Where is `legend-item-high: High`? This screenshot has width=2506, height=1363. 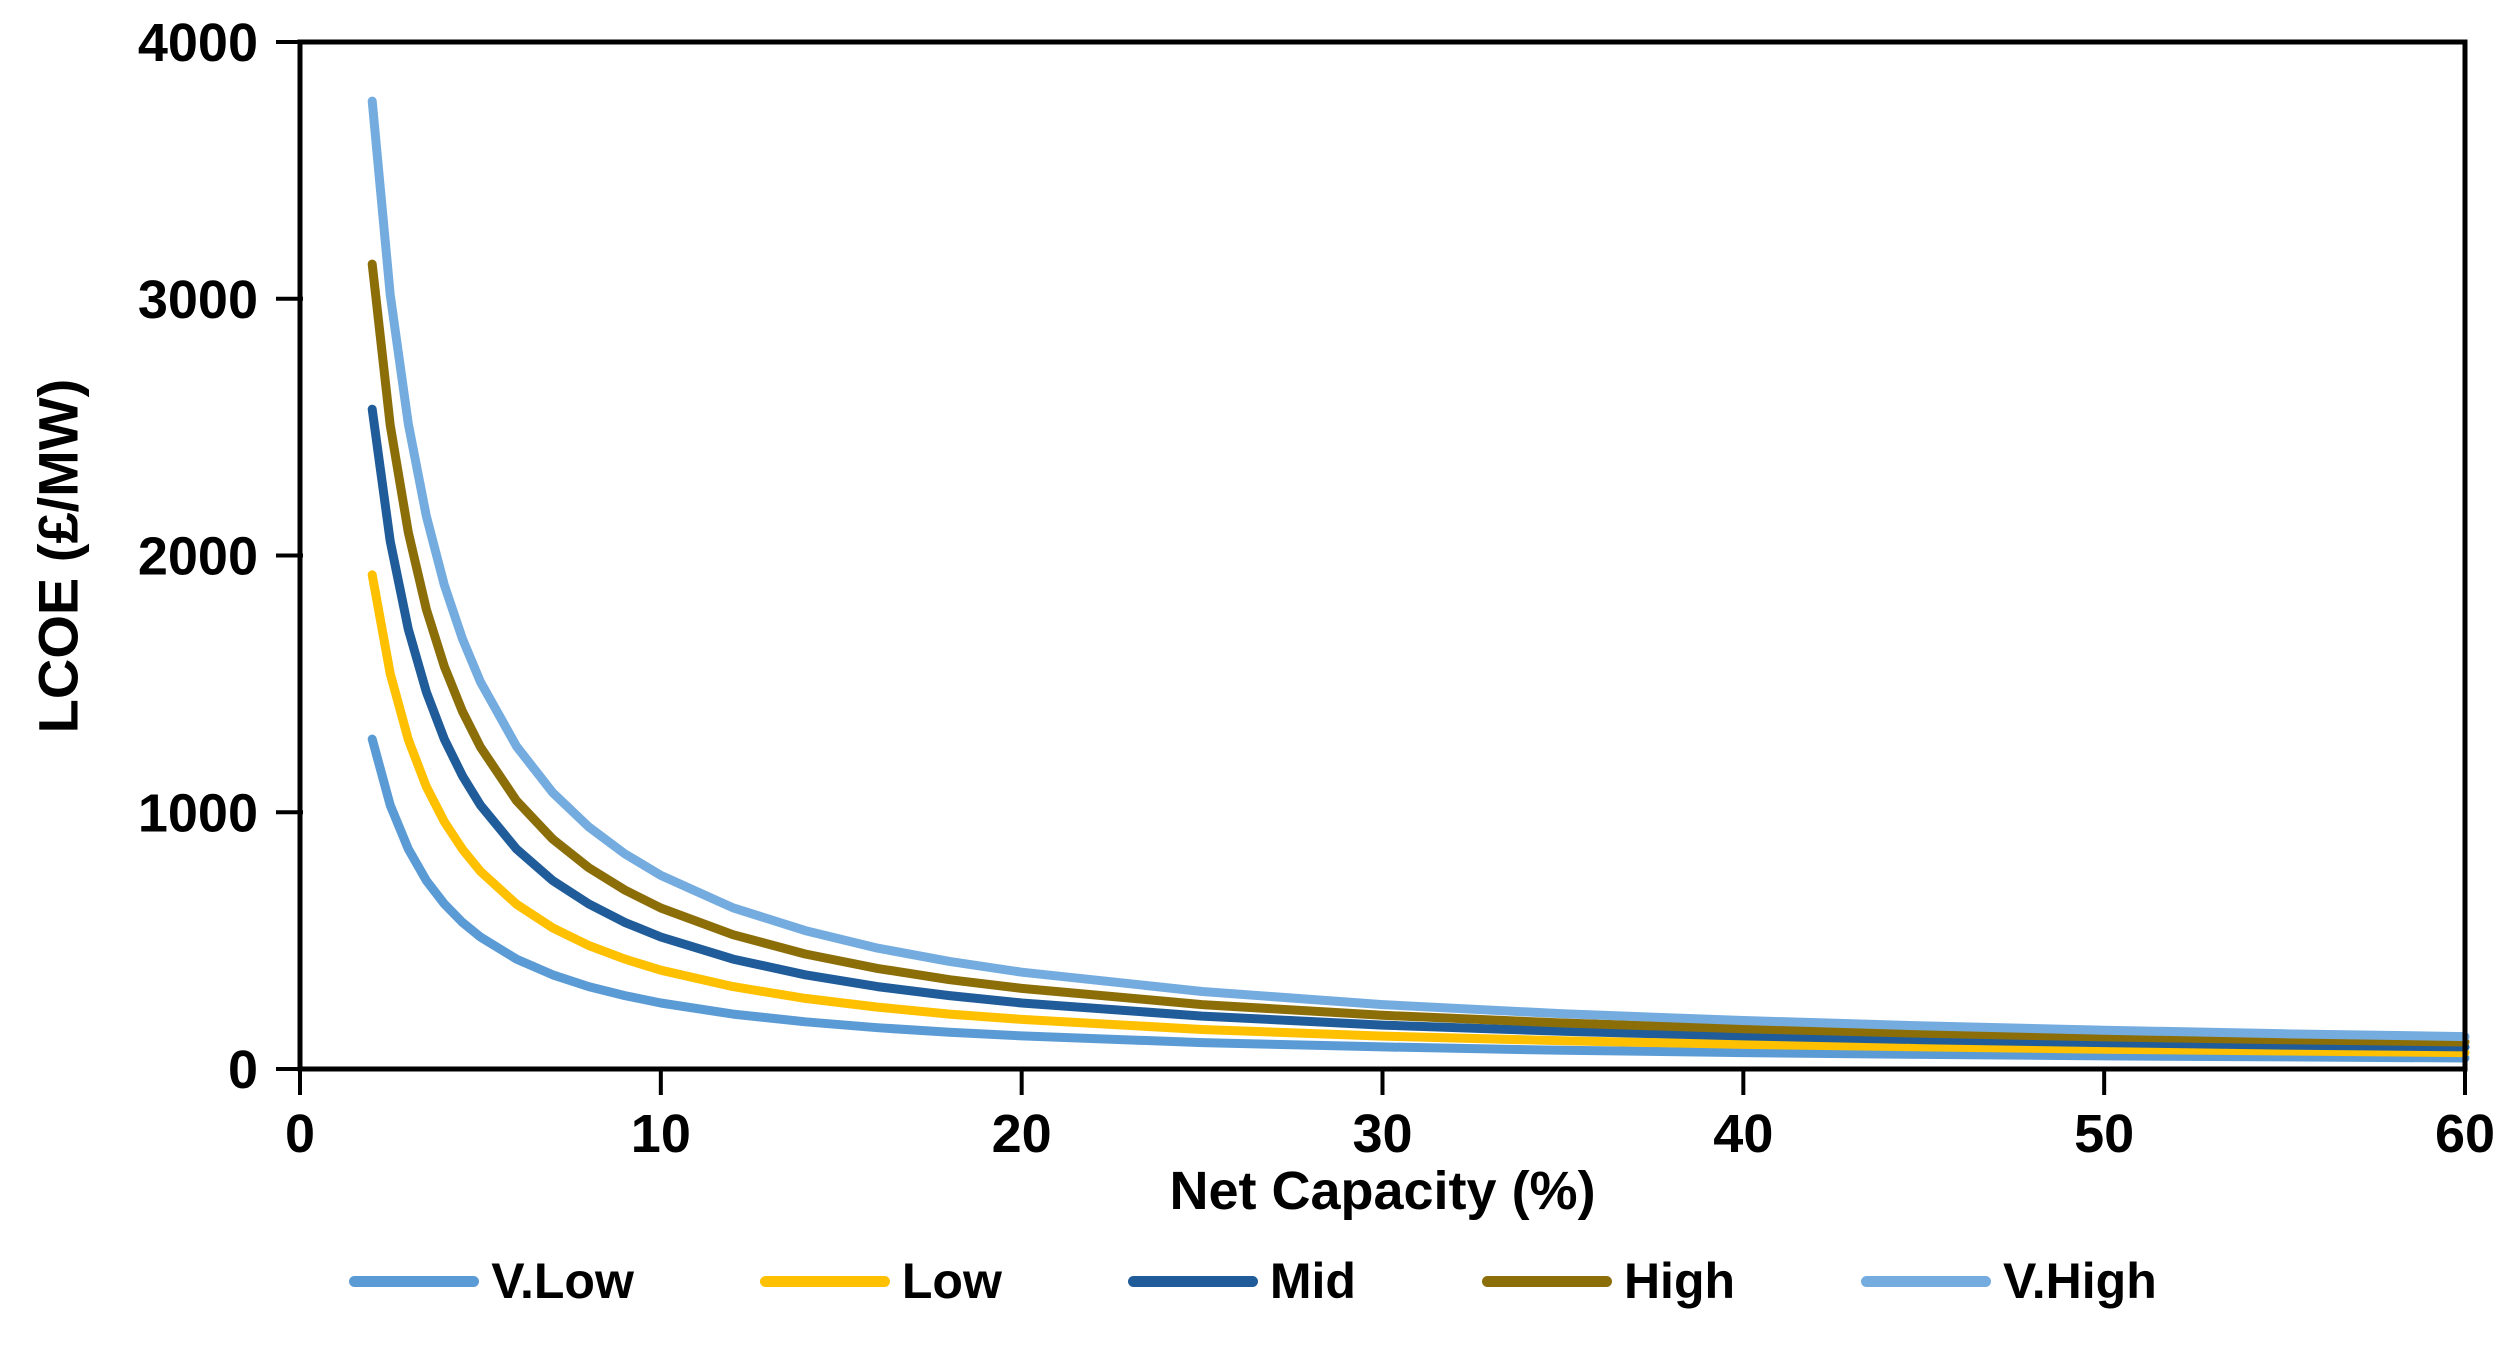
legend-item-high: High is located at coordinates (1608, 1281).